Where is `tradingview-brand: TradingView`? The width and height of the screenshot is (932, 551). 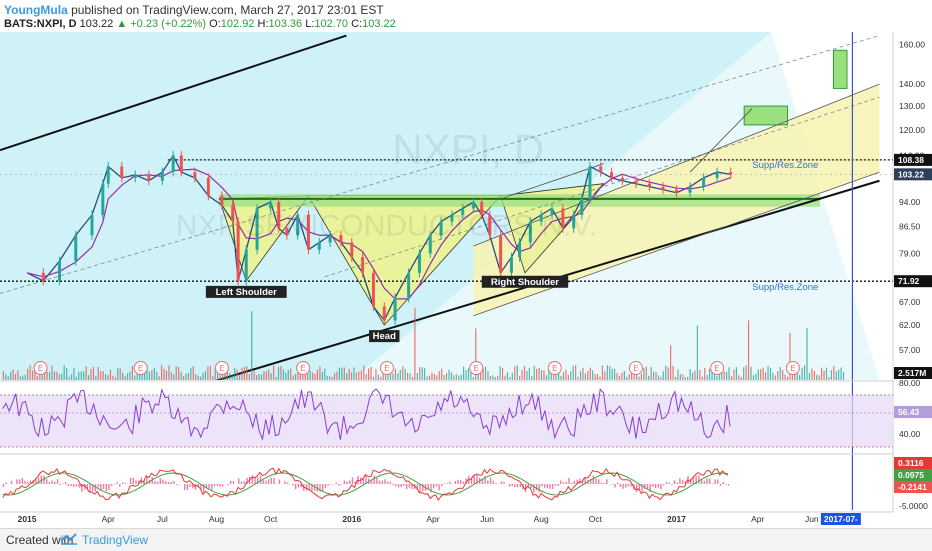
tradingview-brand: TradingView is located at coordinates (115, 540).